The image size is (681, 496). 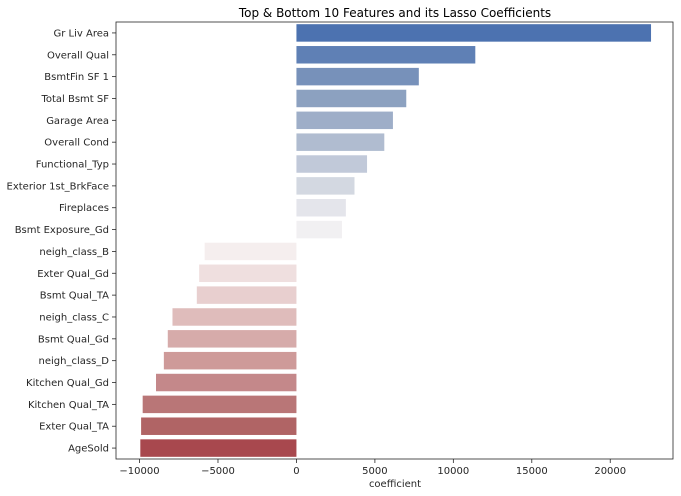 What do you see at coordinates (67, 383) in the screenshot?
I see `y-tick-label: Kitchen Qual_Gd` at bounding box center [67, 383].